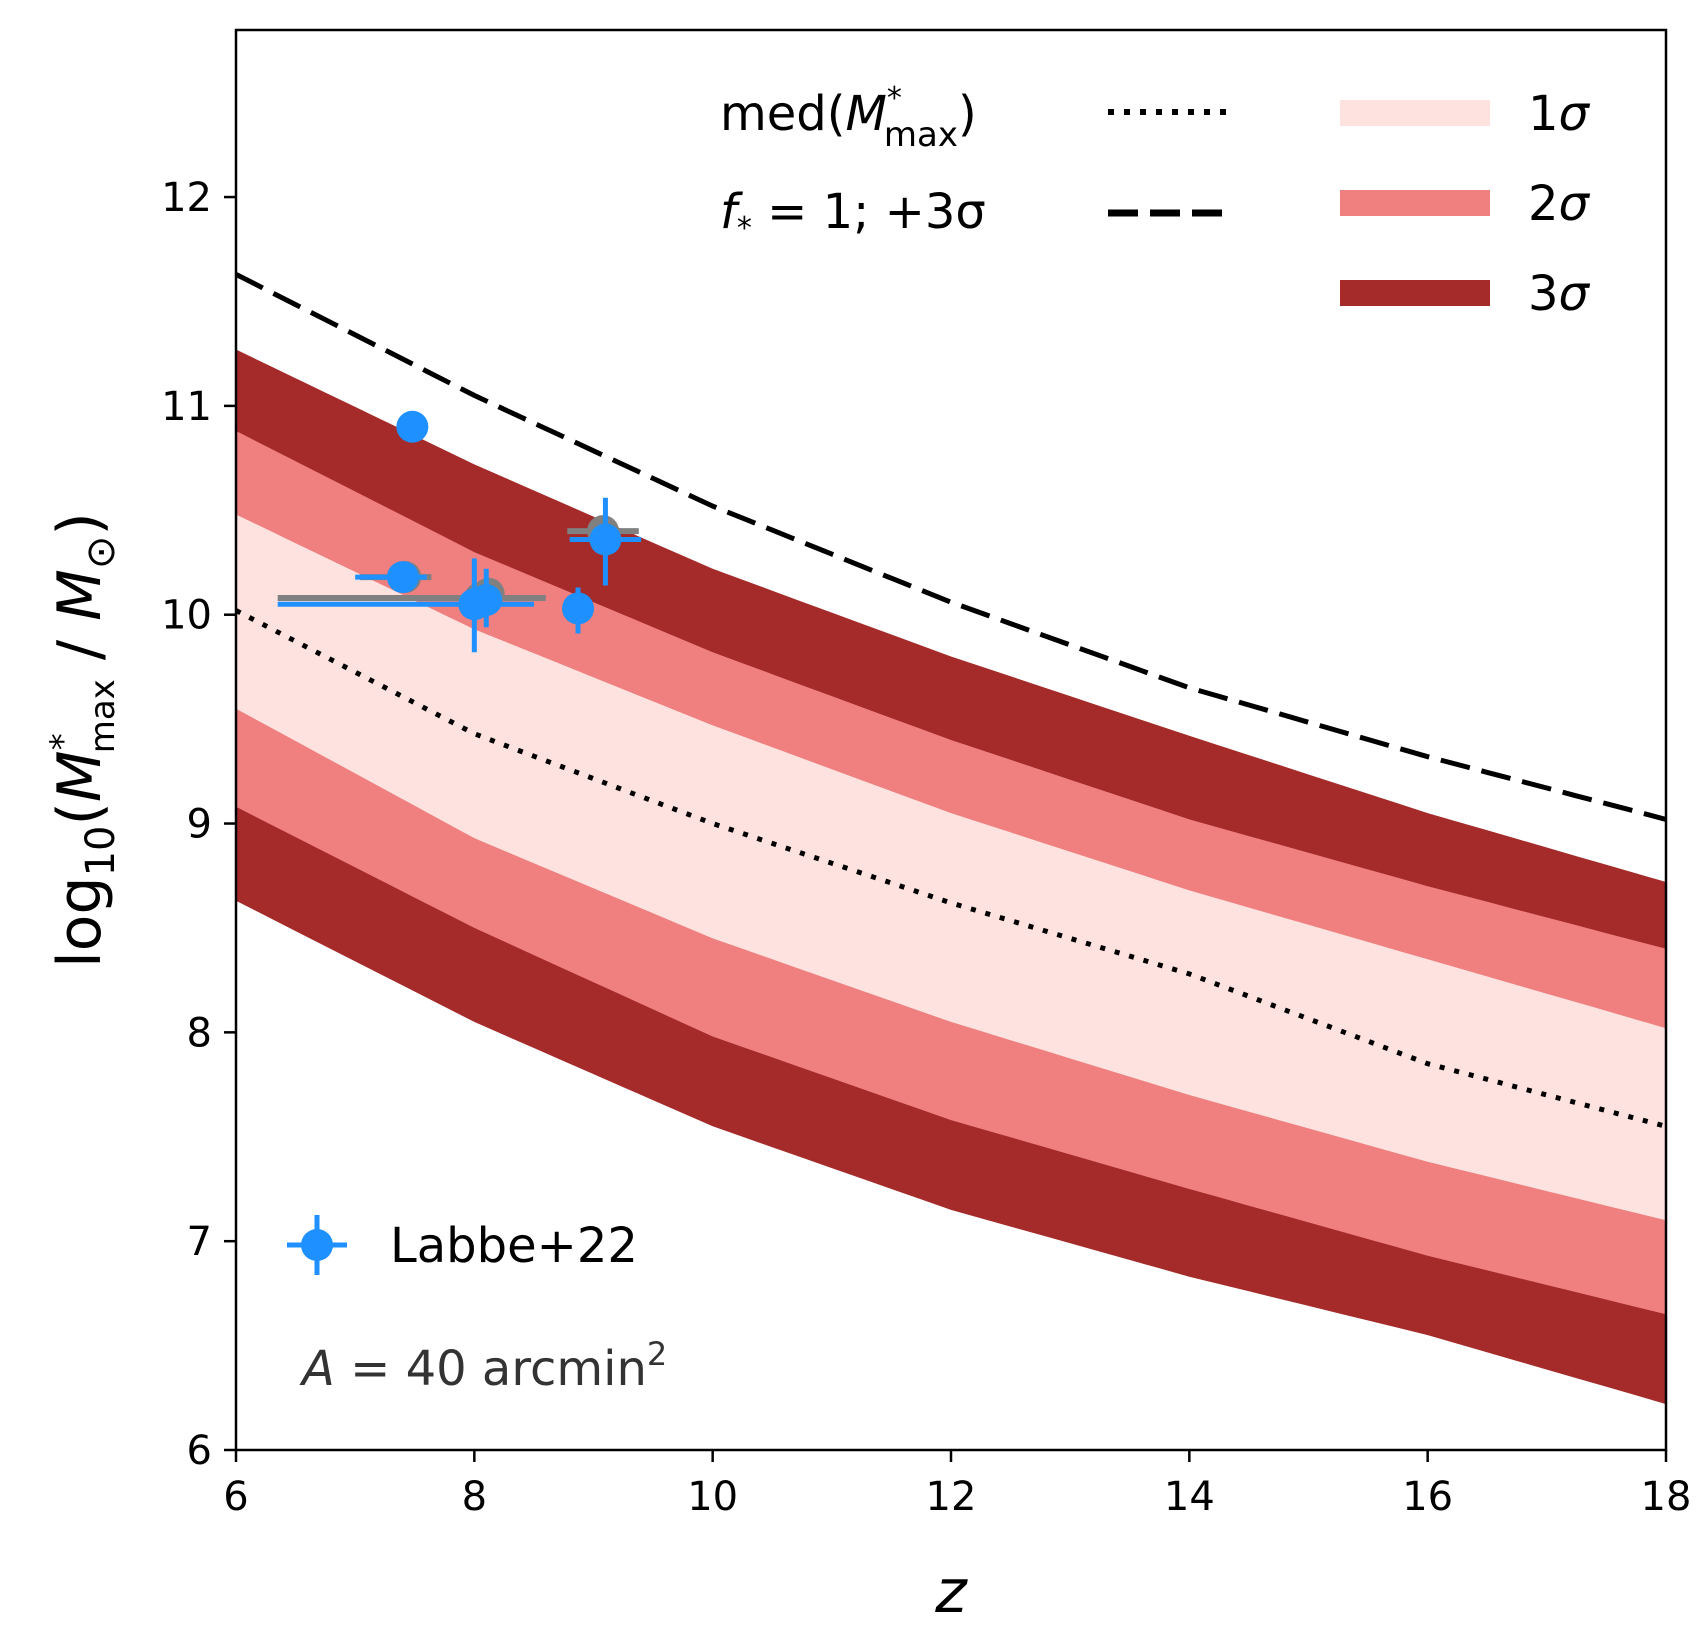  I want to click on y-axis-label: log10(M*max / M⊙), so click(83, 740).